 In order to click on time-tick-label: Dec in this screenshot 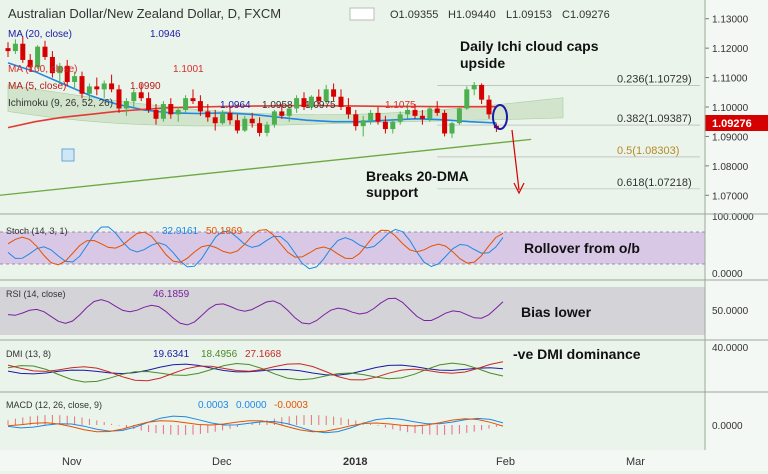, I will do `click(222, 462)`.